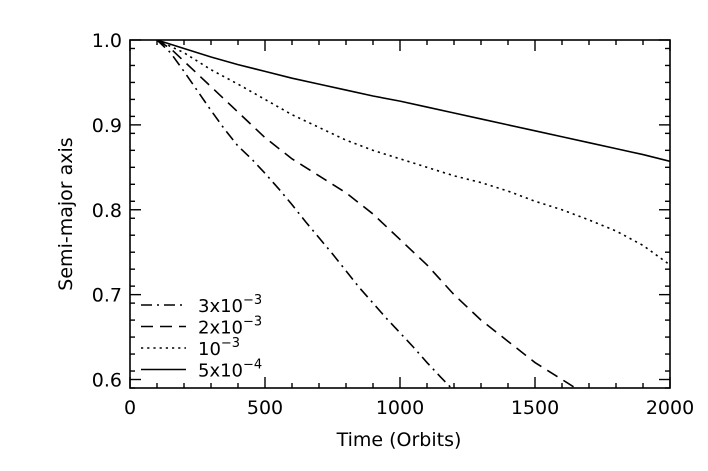 This screenshot has height=471, width=708. What do you see at coordinates (107, 126) in the screenshot?
I see `y-tick-label: 0.9` at bounding box center [107, 126].